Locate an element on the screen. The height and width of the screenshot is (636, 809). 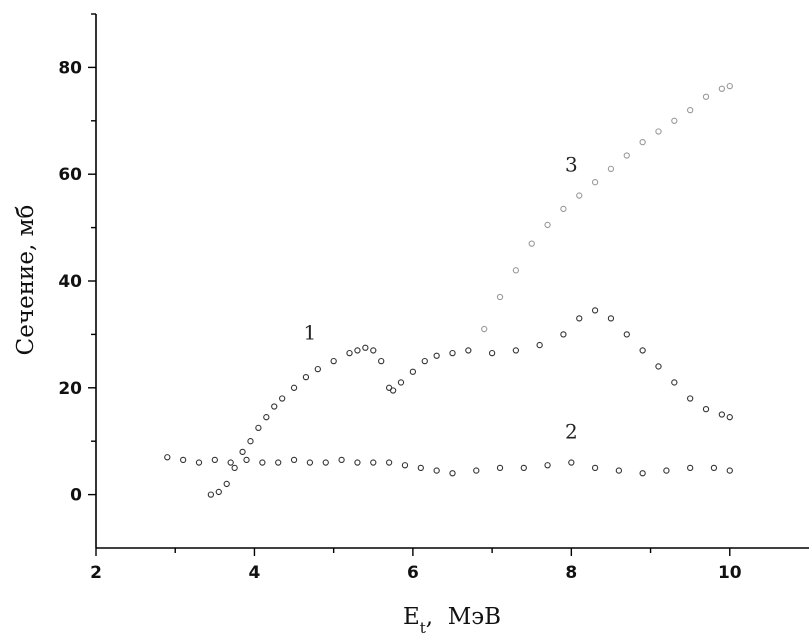
x-axis-title: Et, МэВ is located at coordinates (452, 620).